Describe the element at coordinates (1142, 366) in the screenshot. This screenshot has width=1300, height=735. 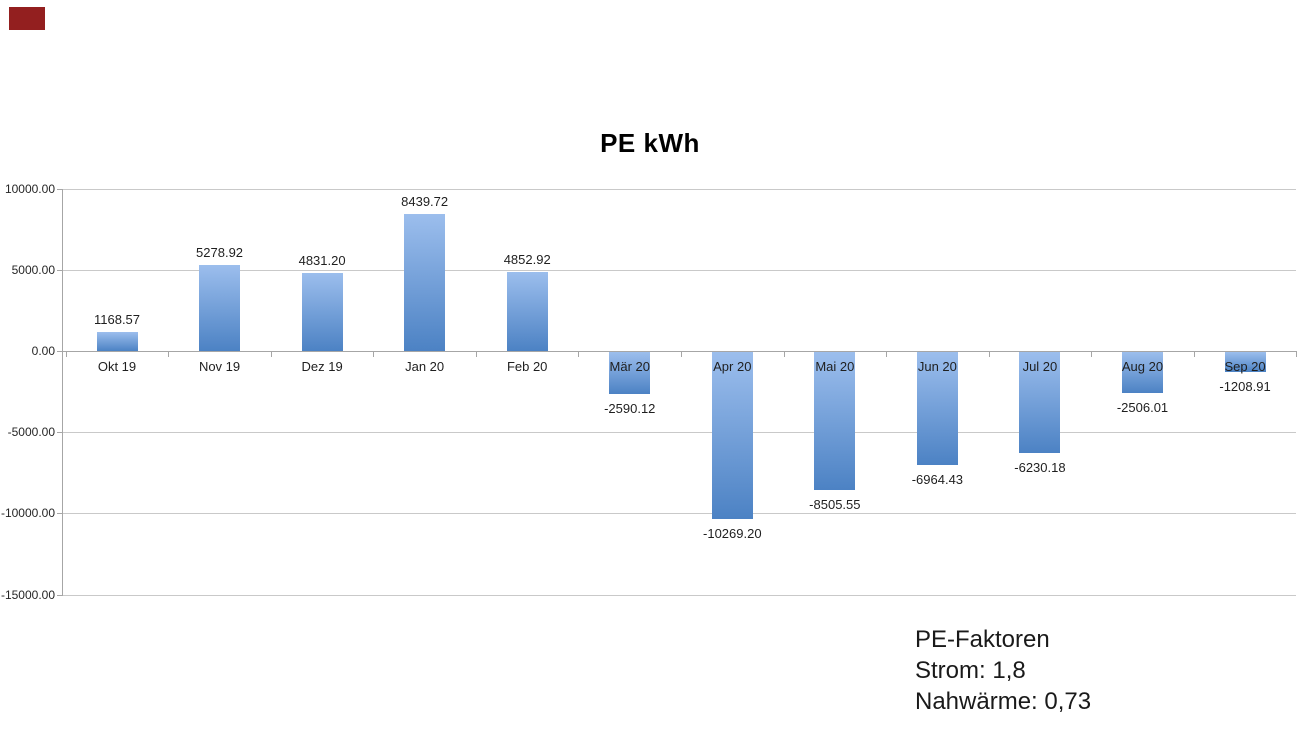
I see `category-label: Aug 20` at that location.